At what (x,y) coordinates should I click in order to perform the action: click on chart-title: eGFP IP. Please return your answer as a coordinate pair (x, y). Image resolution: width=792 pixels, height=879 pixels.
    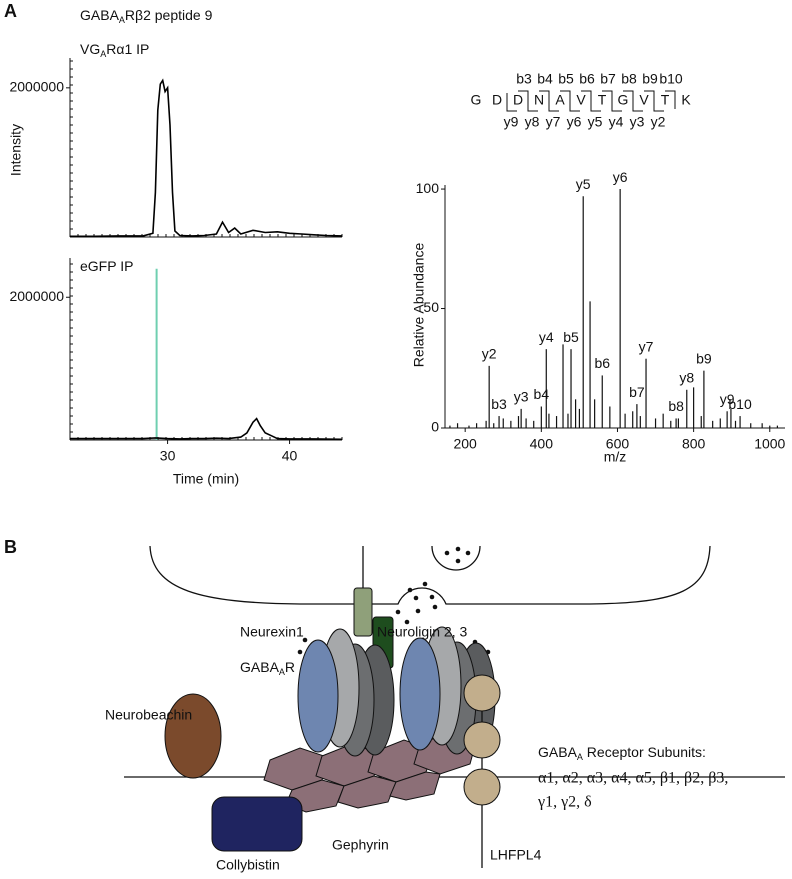
    Looking at the image, I should click on (106, 266).